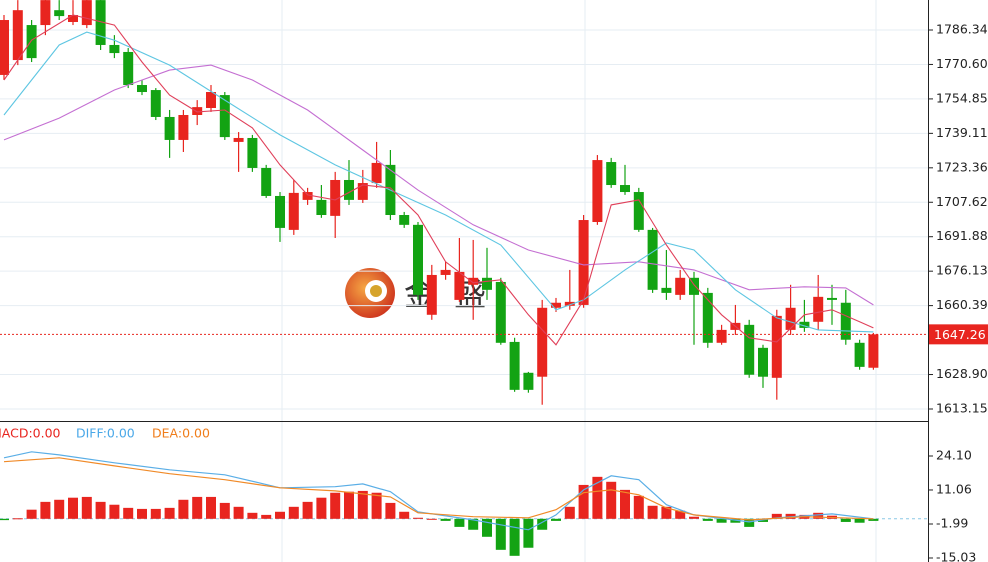  Describe the element at coordinates (962, 166) in the screenshot. I see `y-tick-label: 1723.36` at that location.